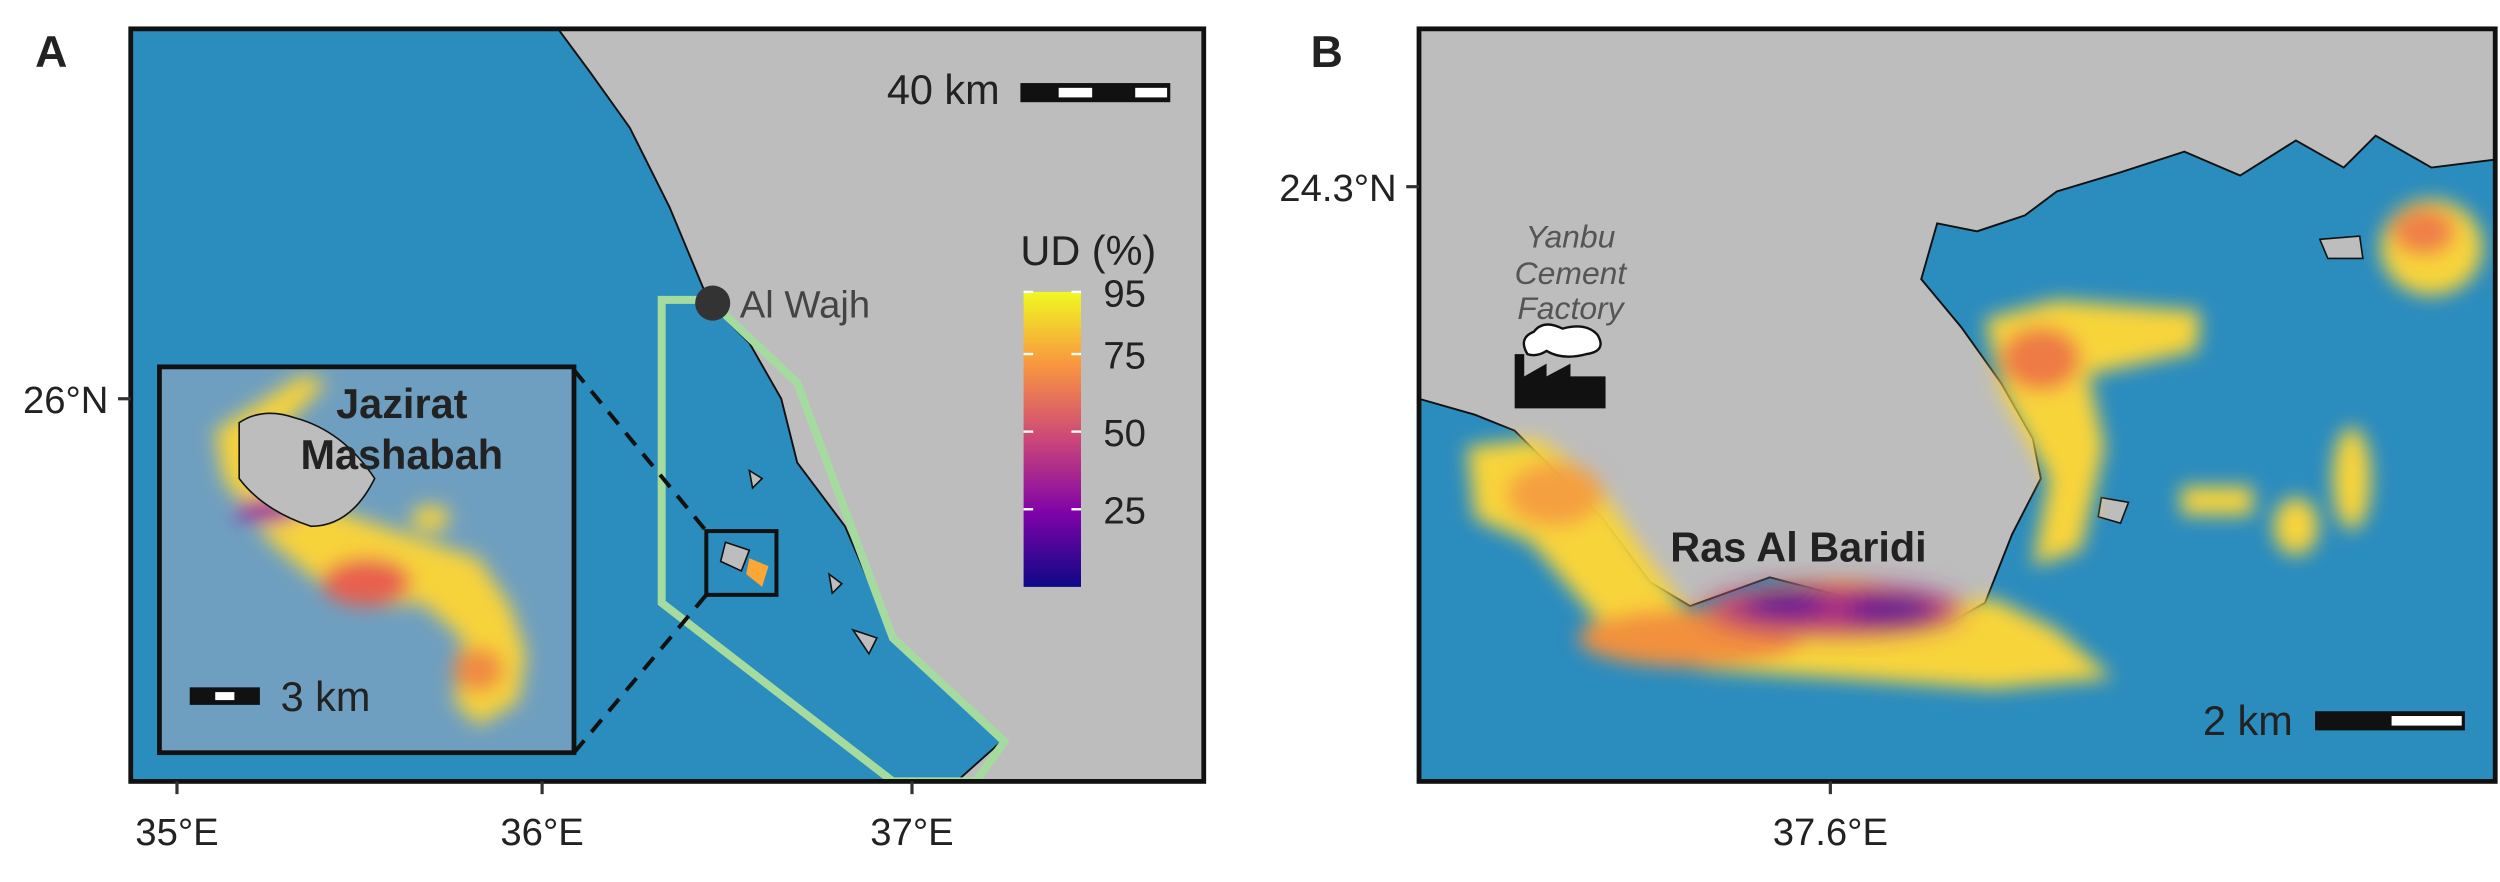  I want to click on y-tick-label: 26°N, so click(65, 400).